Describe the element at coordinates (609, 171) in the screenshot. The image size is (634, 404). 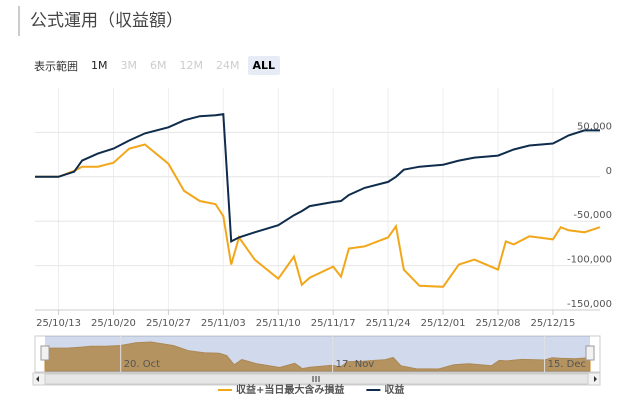
I see `y-tick-label: 0` at that location.